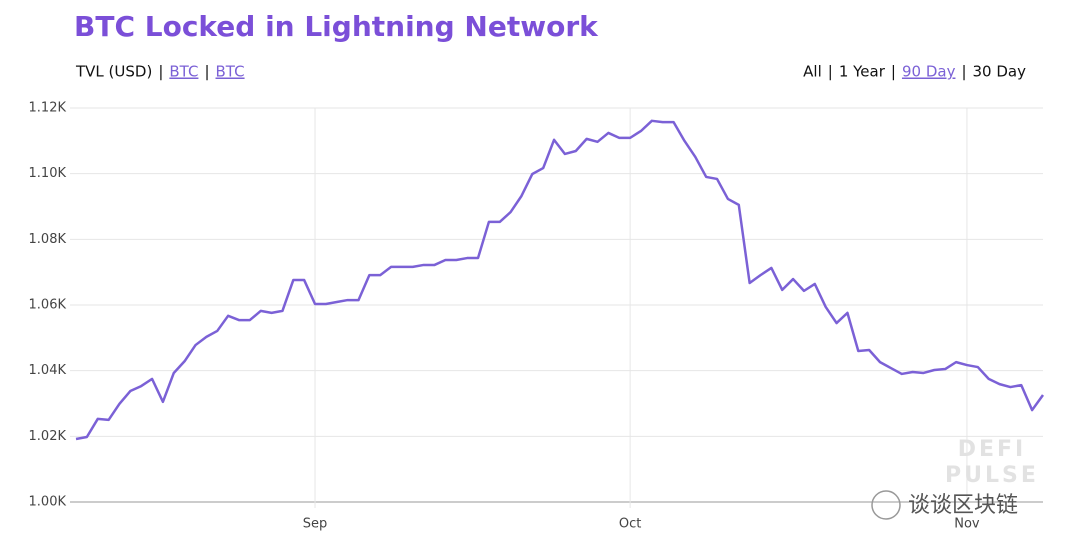  What do you see at coordinates (963, 505) in the screenshot?
I see `credit-text: 谈谈区块链` at bounding box center [963, 505].